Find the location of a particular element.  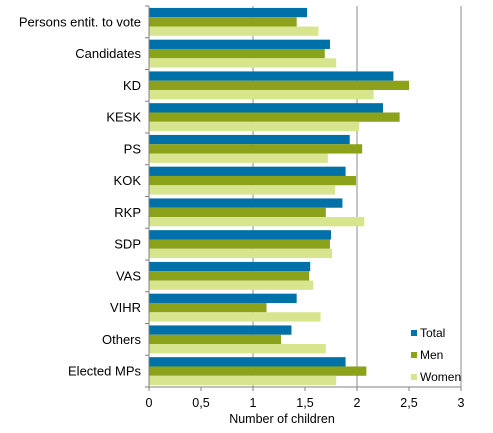

legend-label-women: Women is located at coordinates (440, 377).